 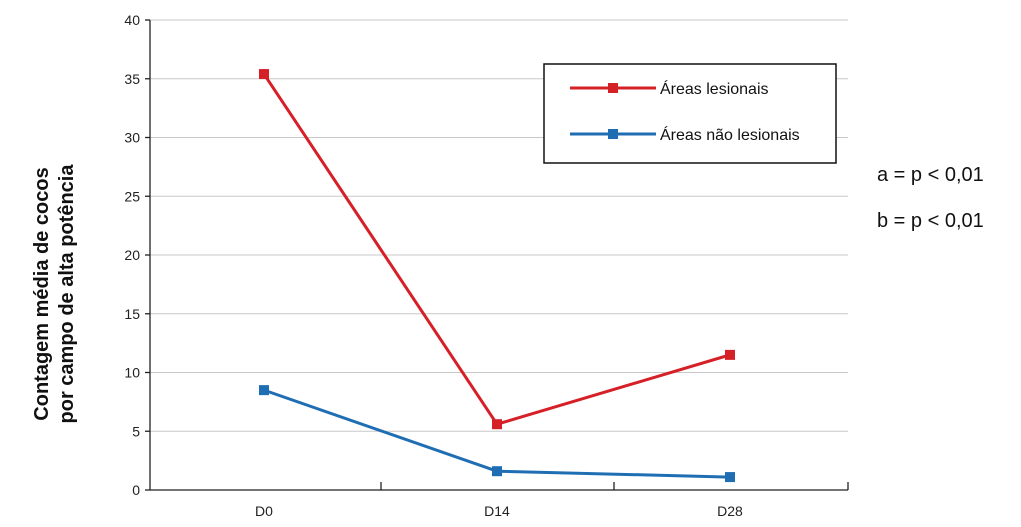 I want to click on y-tick-label: 35, so click(x=132, y=79).